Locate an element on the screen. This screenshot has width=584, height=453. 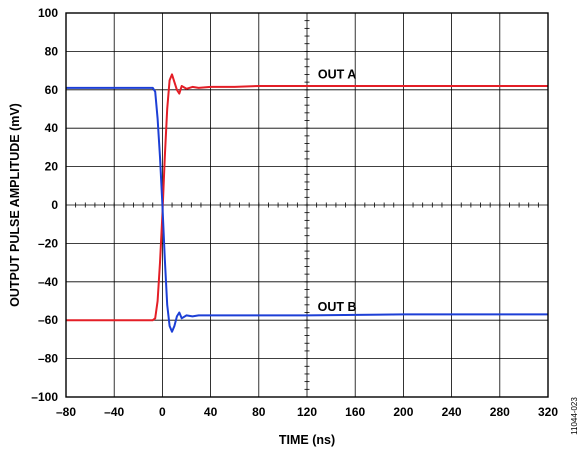
y-tick-label: 40 is located at coordinates (52, 128).